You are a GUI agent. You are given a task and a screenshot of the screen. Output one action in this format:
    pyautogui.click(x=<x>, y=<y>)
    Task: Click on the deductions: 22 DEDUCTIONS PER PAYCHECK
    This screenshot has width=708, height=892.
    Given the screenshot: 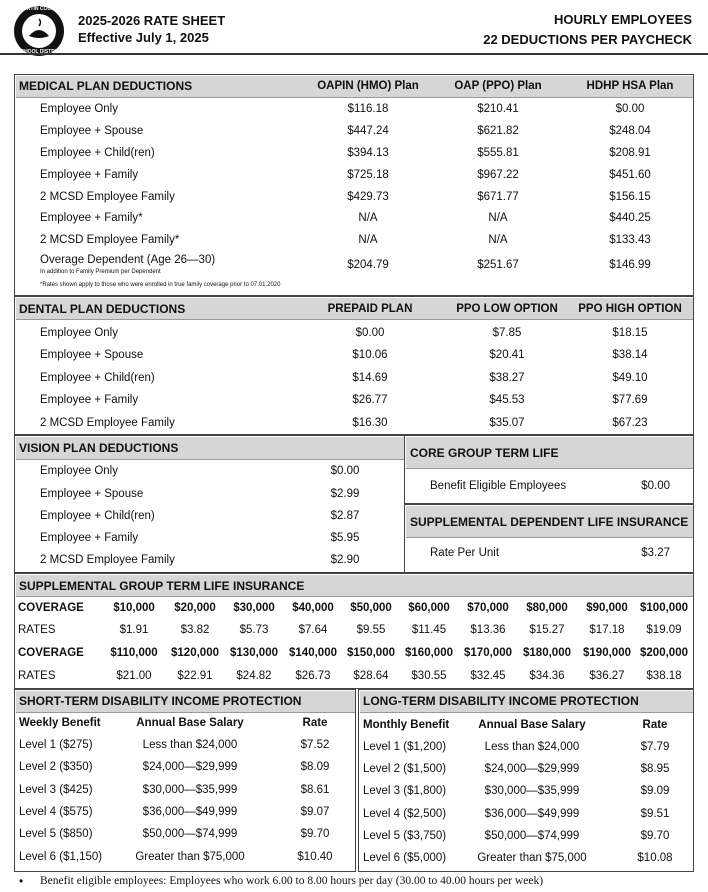 What is the action you would take?
    pyautogui.click(x=587, y=39)
    